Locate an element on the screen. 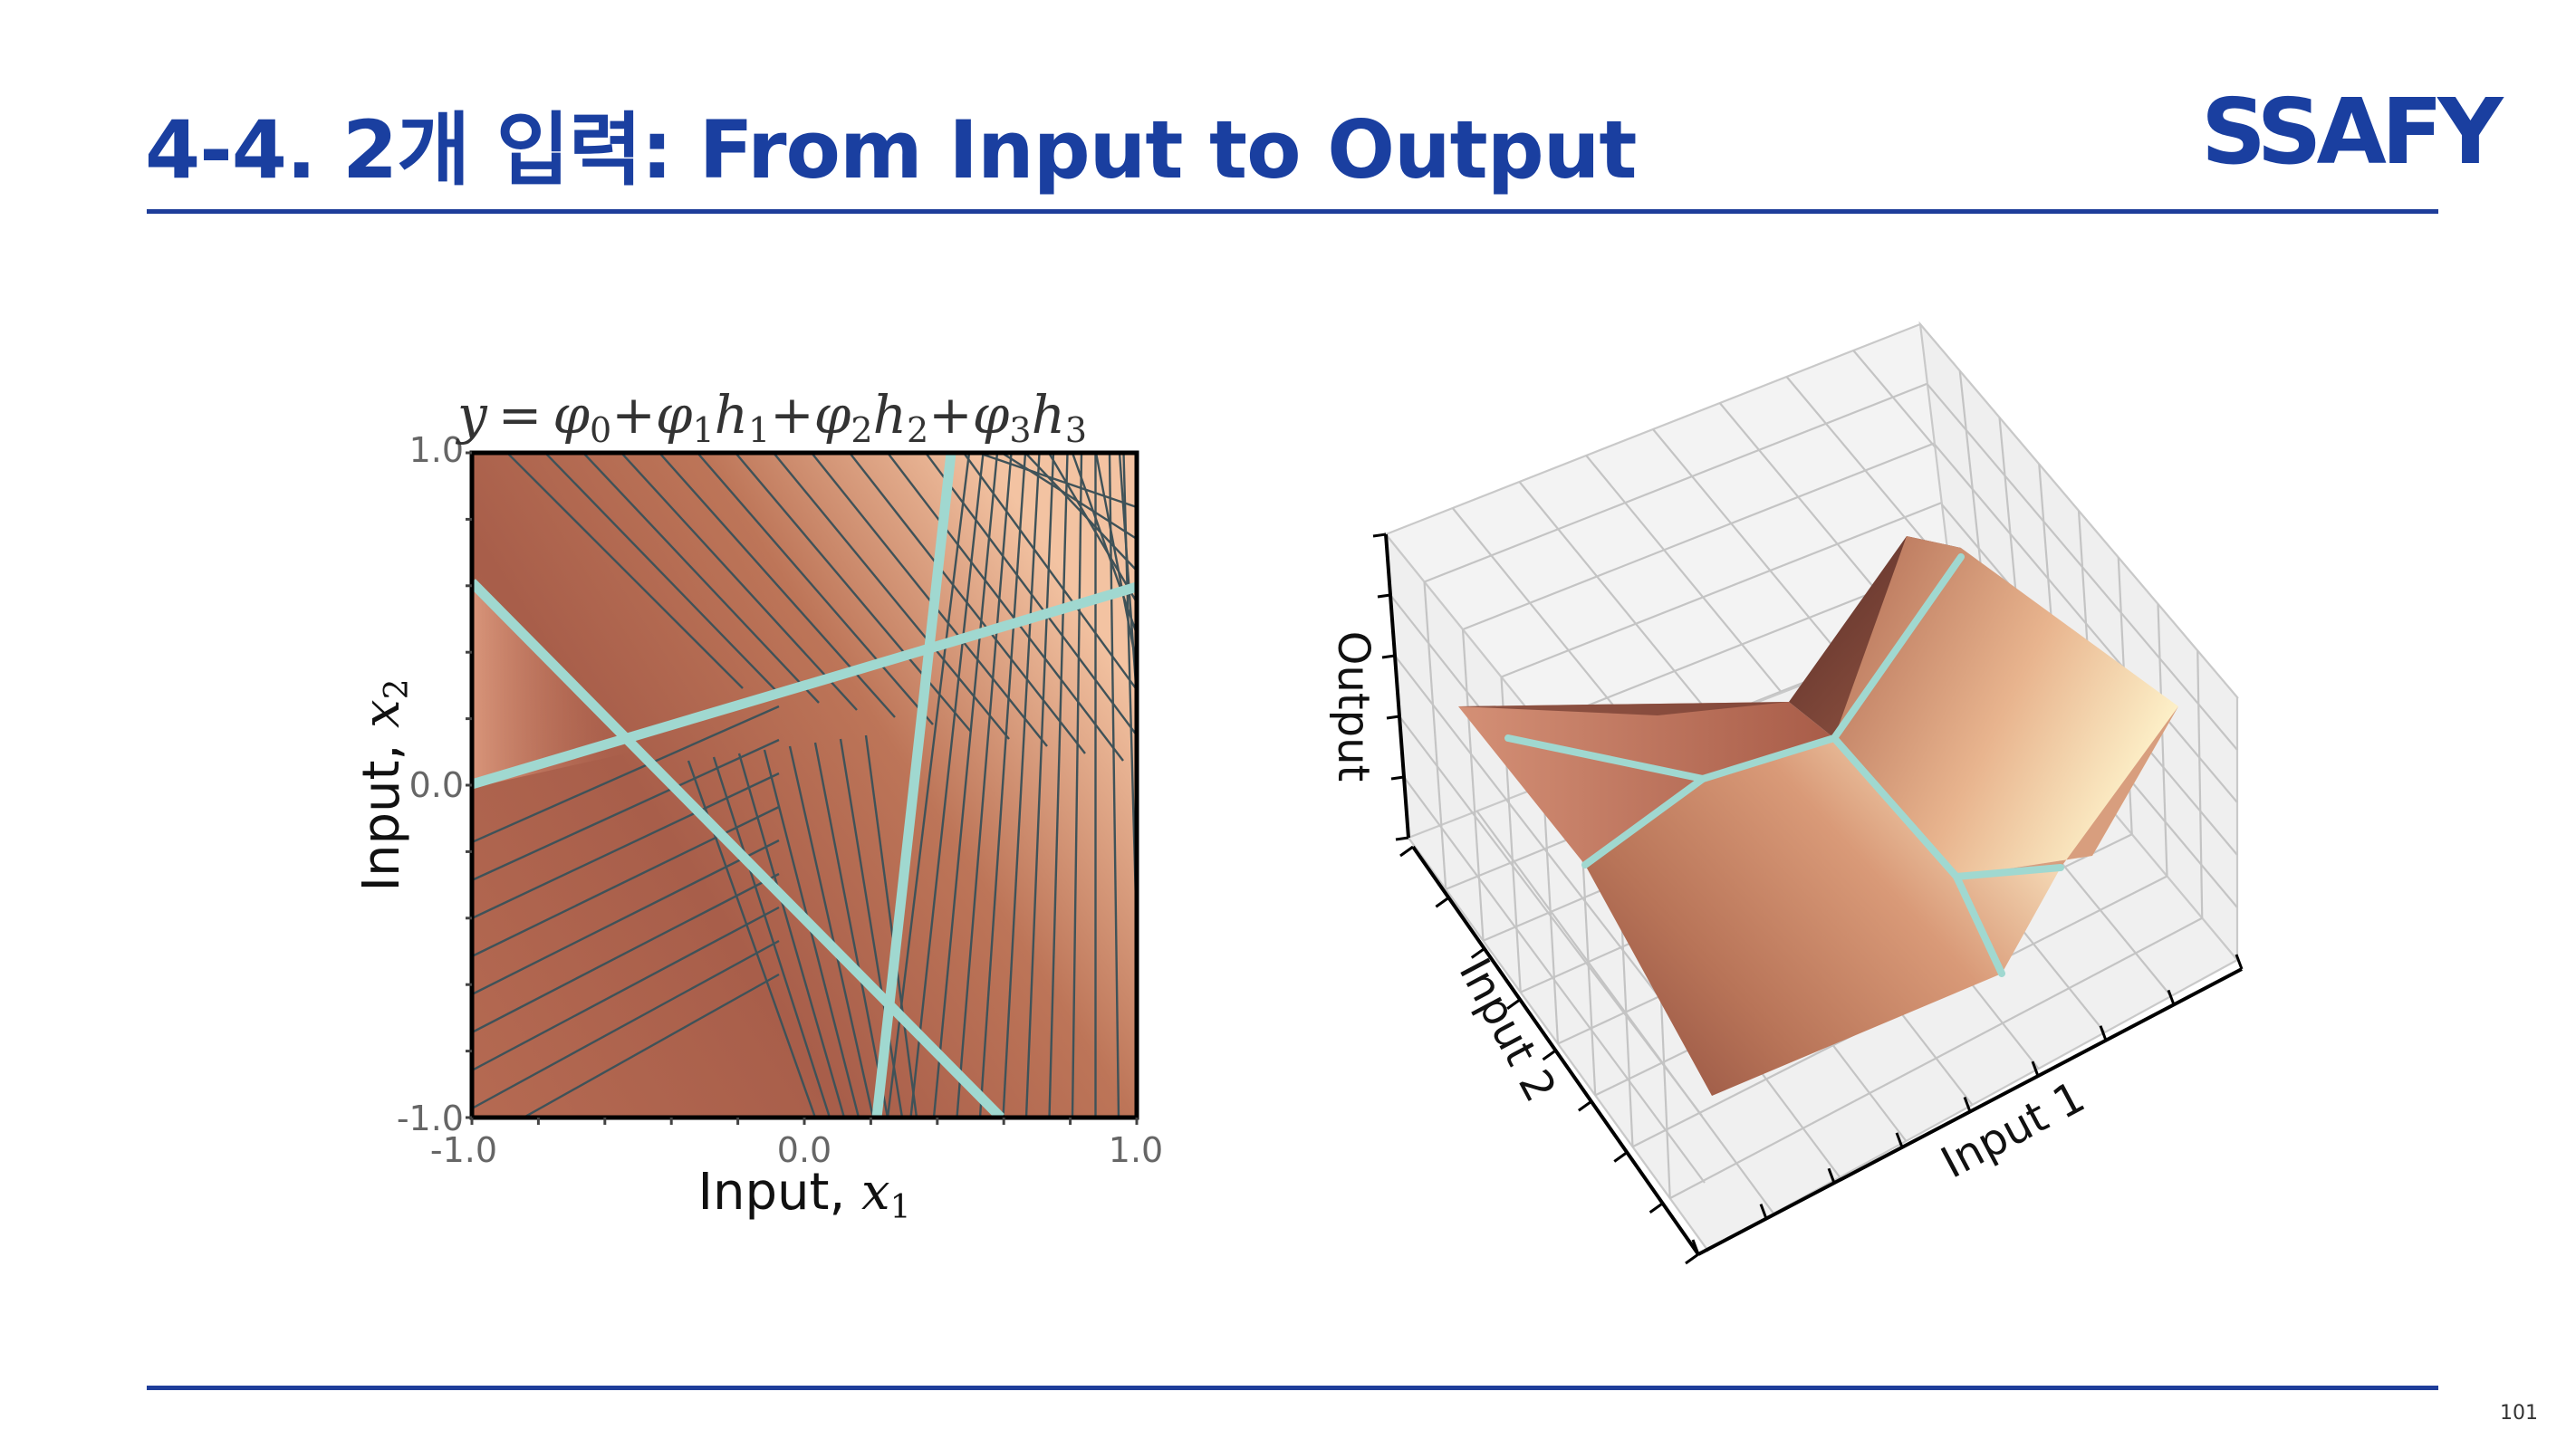  joint-lines is located at coordinates (804, 785).